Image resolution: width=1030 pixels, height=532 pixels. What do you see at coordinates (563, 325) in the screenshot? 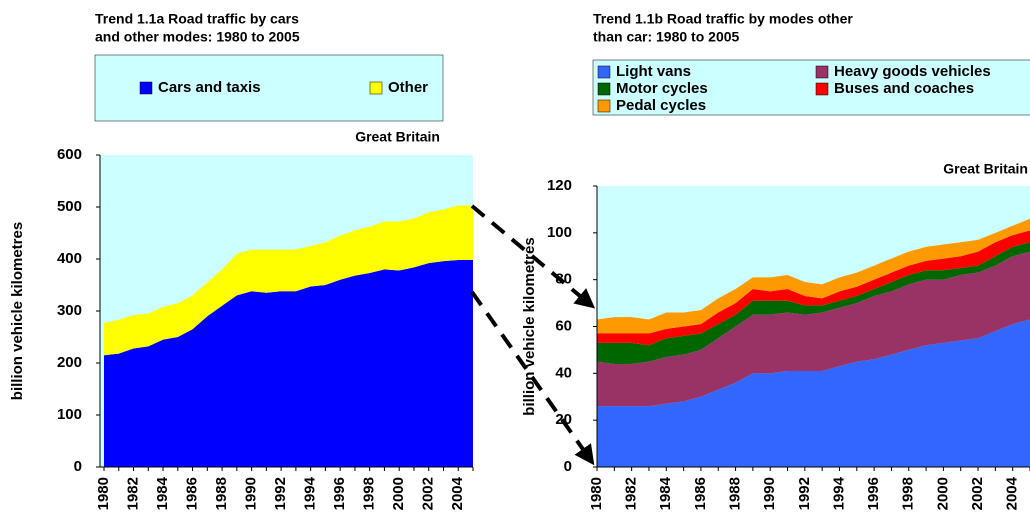
I see `y-tick-label: 60` at bounding box center [563, 325].